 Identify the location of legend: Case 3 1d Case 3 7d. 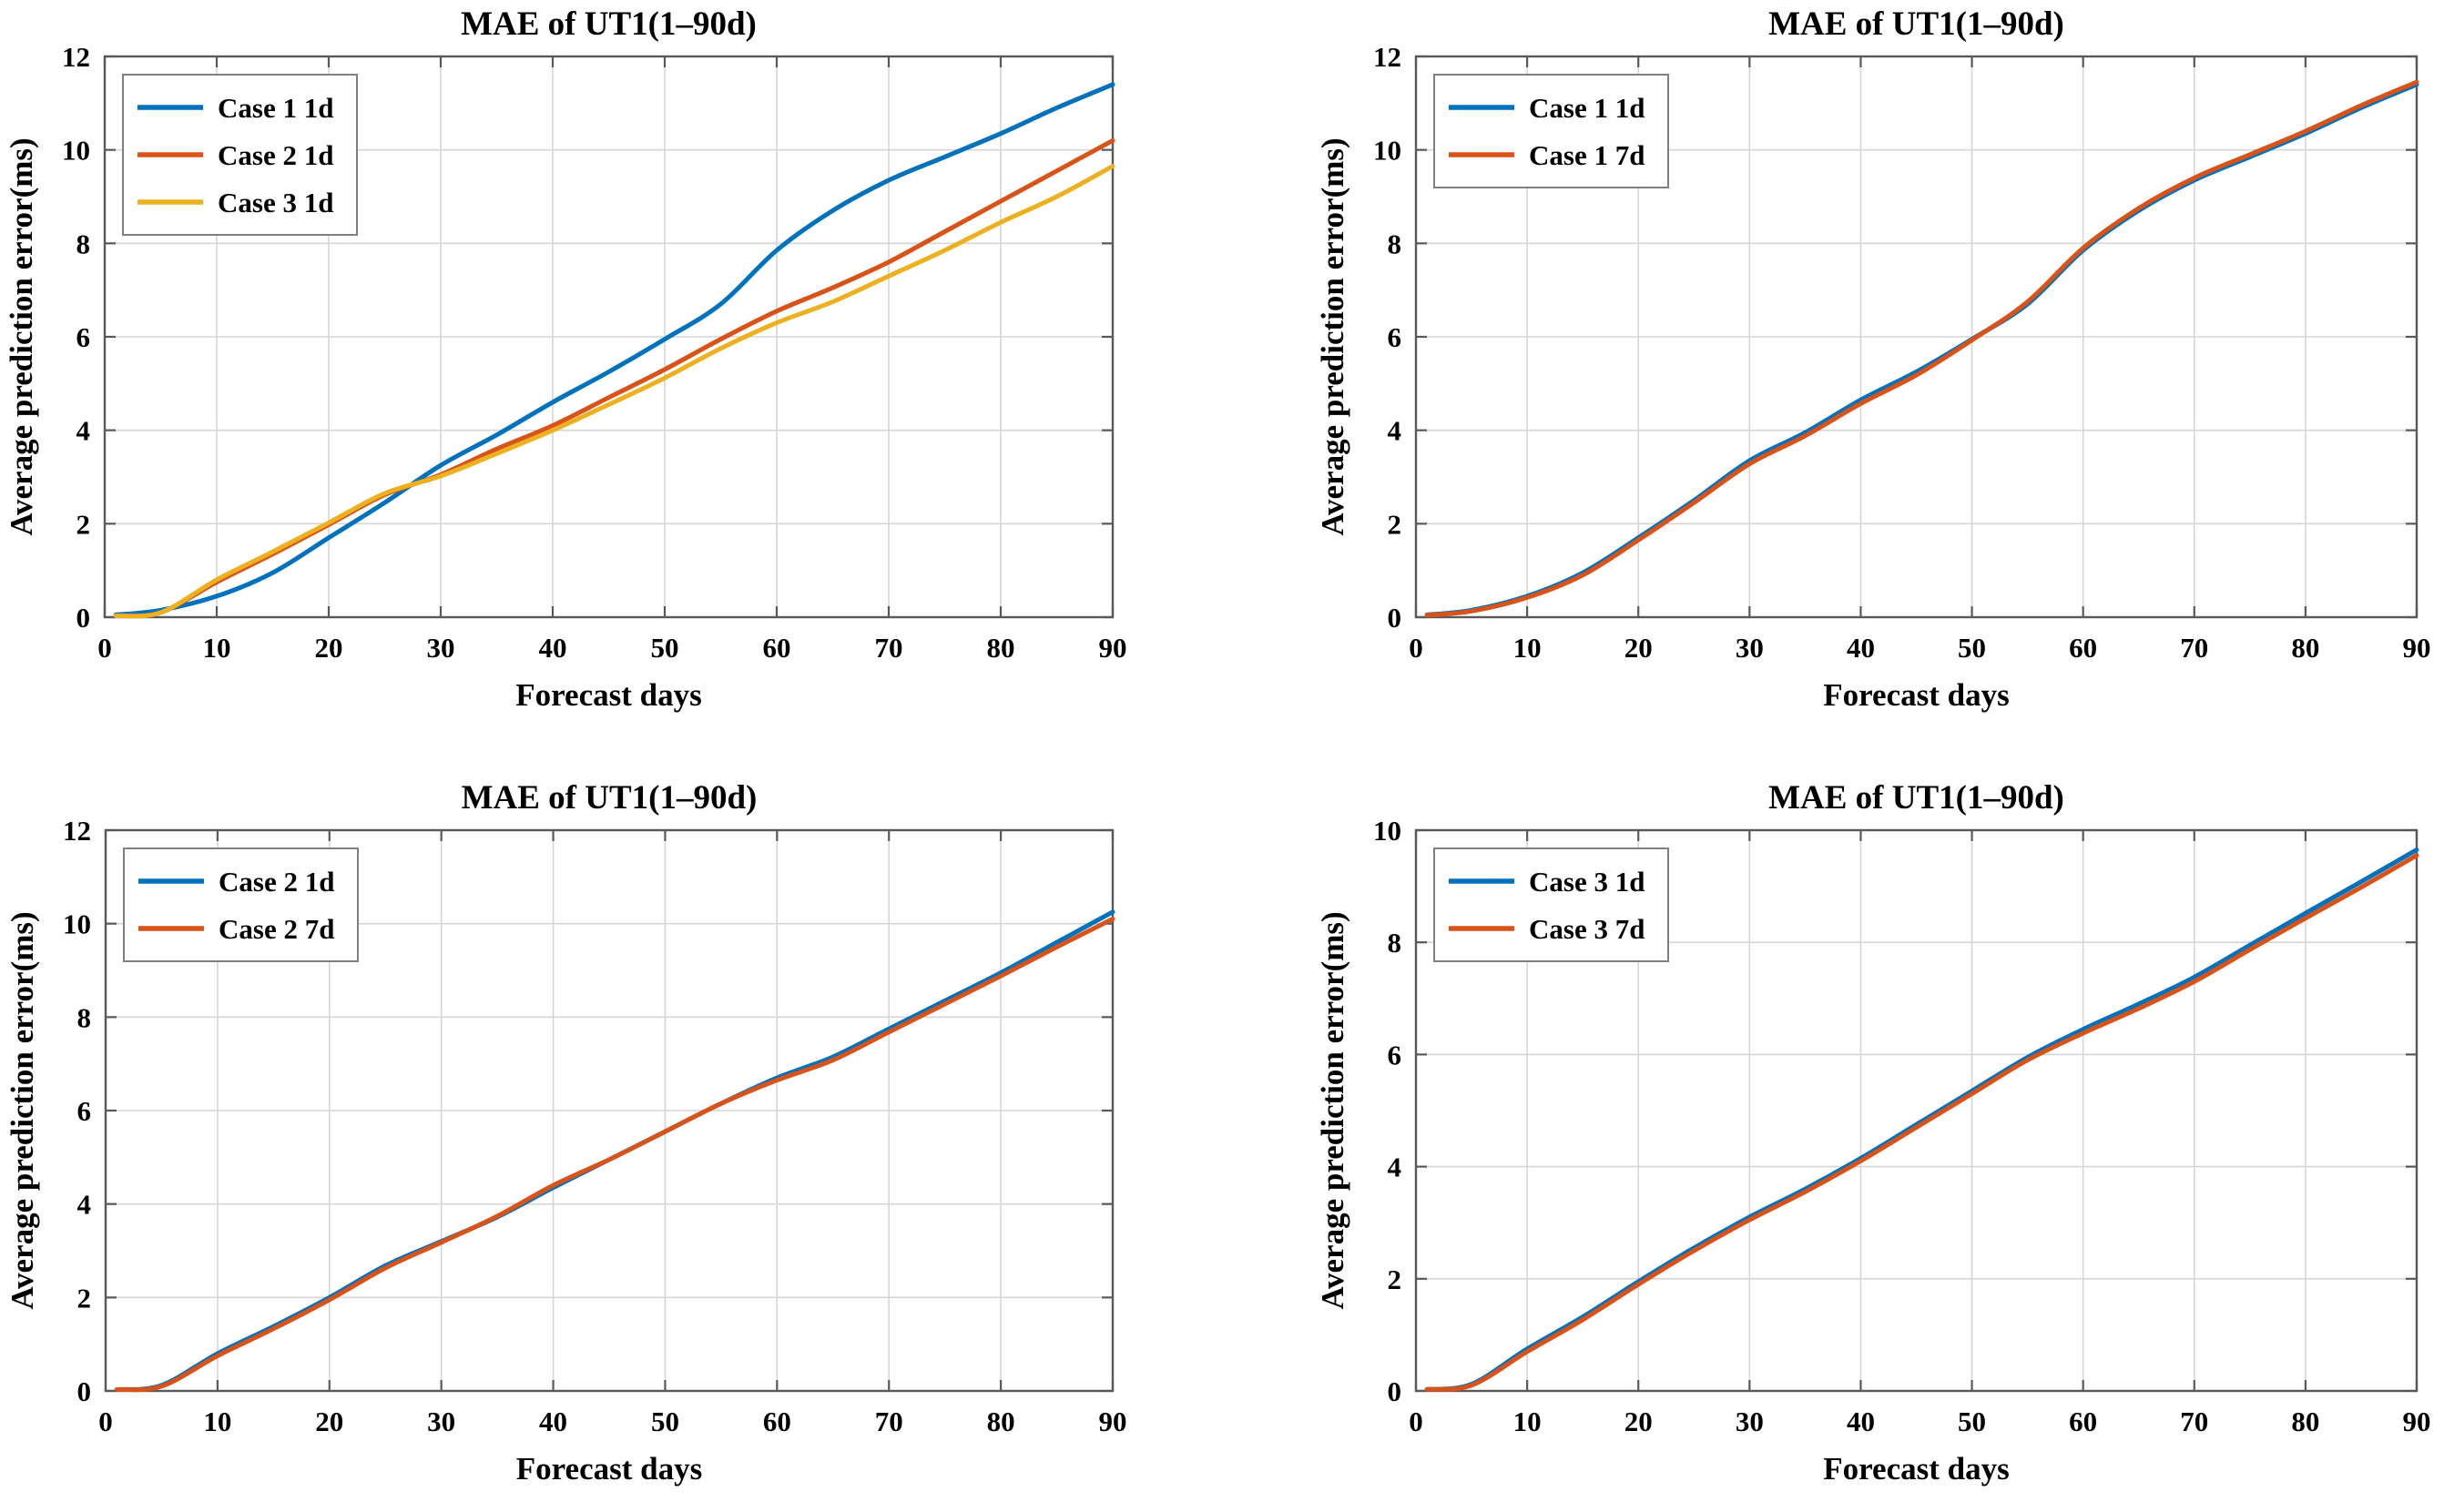
(1551, 904).